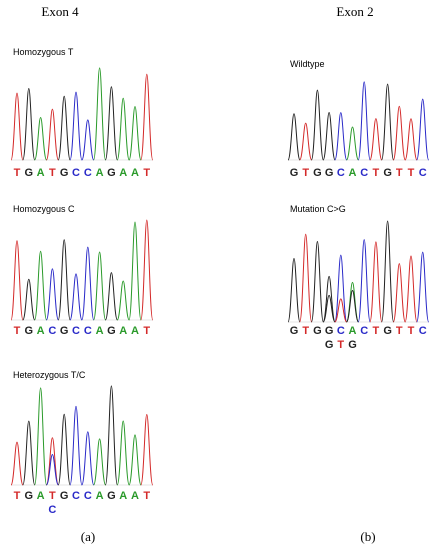 This screenshot has height=550, width=432. Describe the element at coordinates (60, 11) in the screenshot. I see `column-title: Exon 4` at that location.